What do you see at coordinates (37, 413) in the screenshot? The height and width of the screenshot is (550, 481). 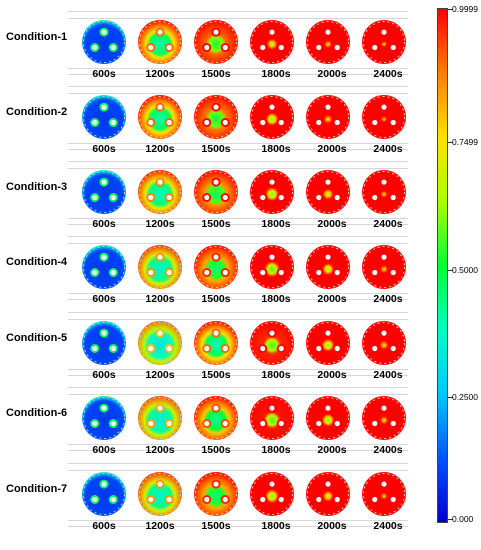 I see `condition-label: Condition-6` at bounding box center [37, 413].